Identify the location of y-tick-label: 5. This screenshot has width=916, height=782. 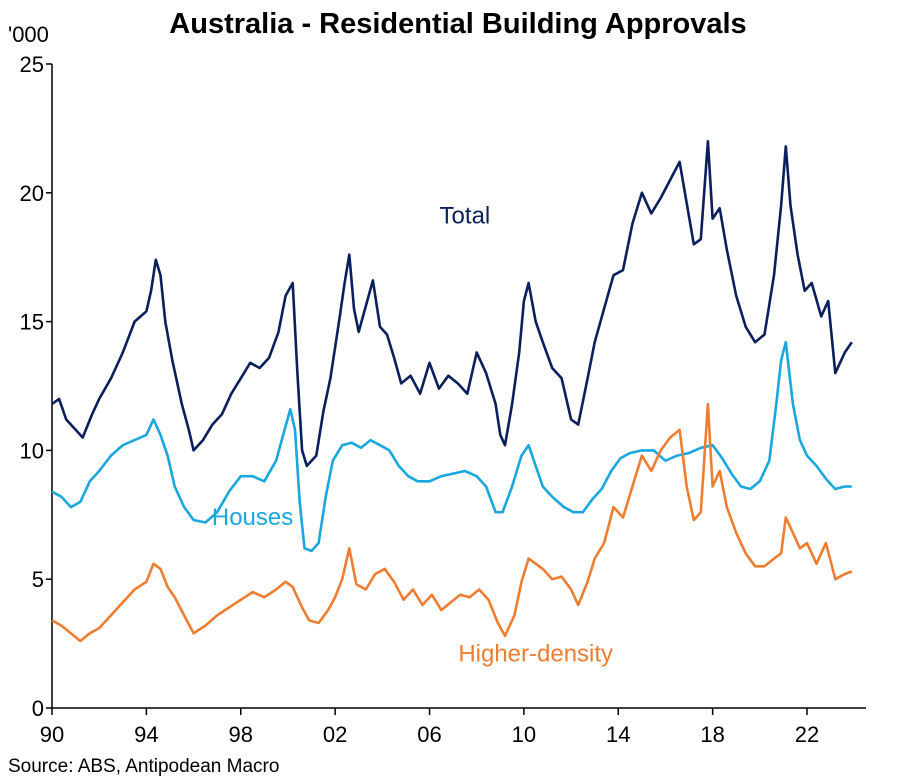
(38, 579).